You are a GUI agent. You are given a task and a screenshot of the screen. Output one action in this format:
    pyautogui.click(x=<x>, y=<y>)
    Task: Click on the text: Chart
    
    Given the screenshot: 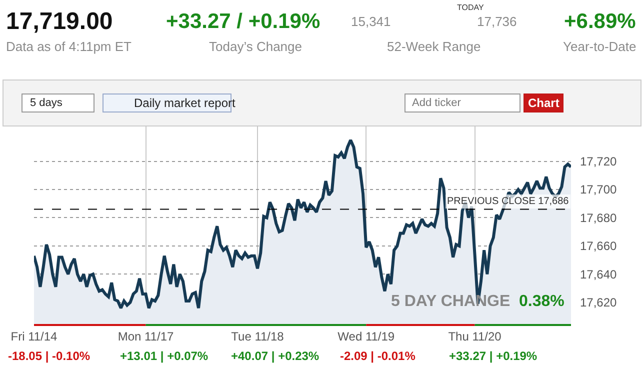 What is the action you would take?
    pyautogui.click(x=544, y=103)
    